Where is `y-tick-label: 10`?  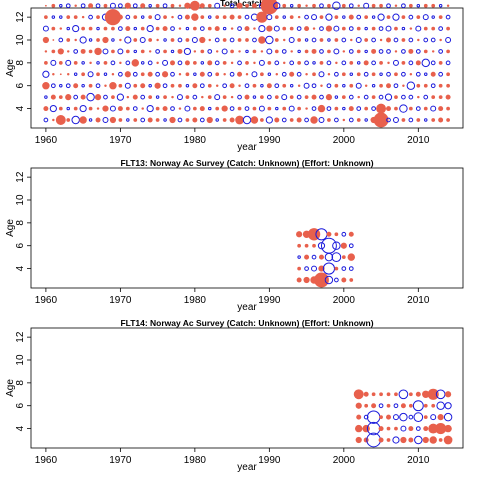 y-tick-label: 10 is located at coordinates (20, 360).